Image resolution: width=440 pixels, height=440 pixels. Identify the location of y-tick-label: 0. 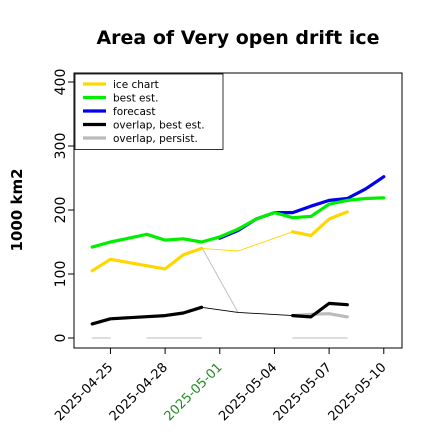
(61, 338).